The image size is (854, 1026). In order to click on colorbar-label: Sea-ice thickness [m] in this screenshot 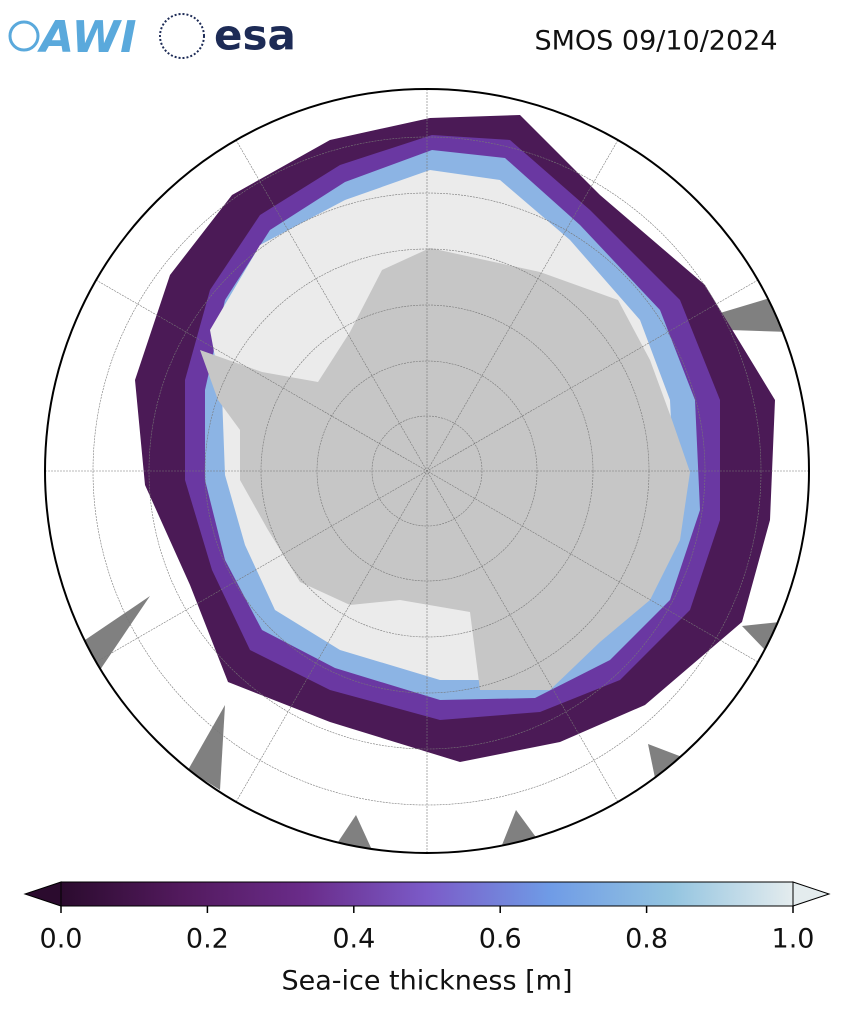, I will do `click(426, 981)`.